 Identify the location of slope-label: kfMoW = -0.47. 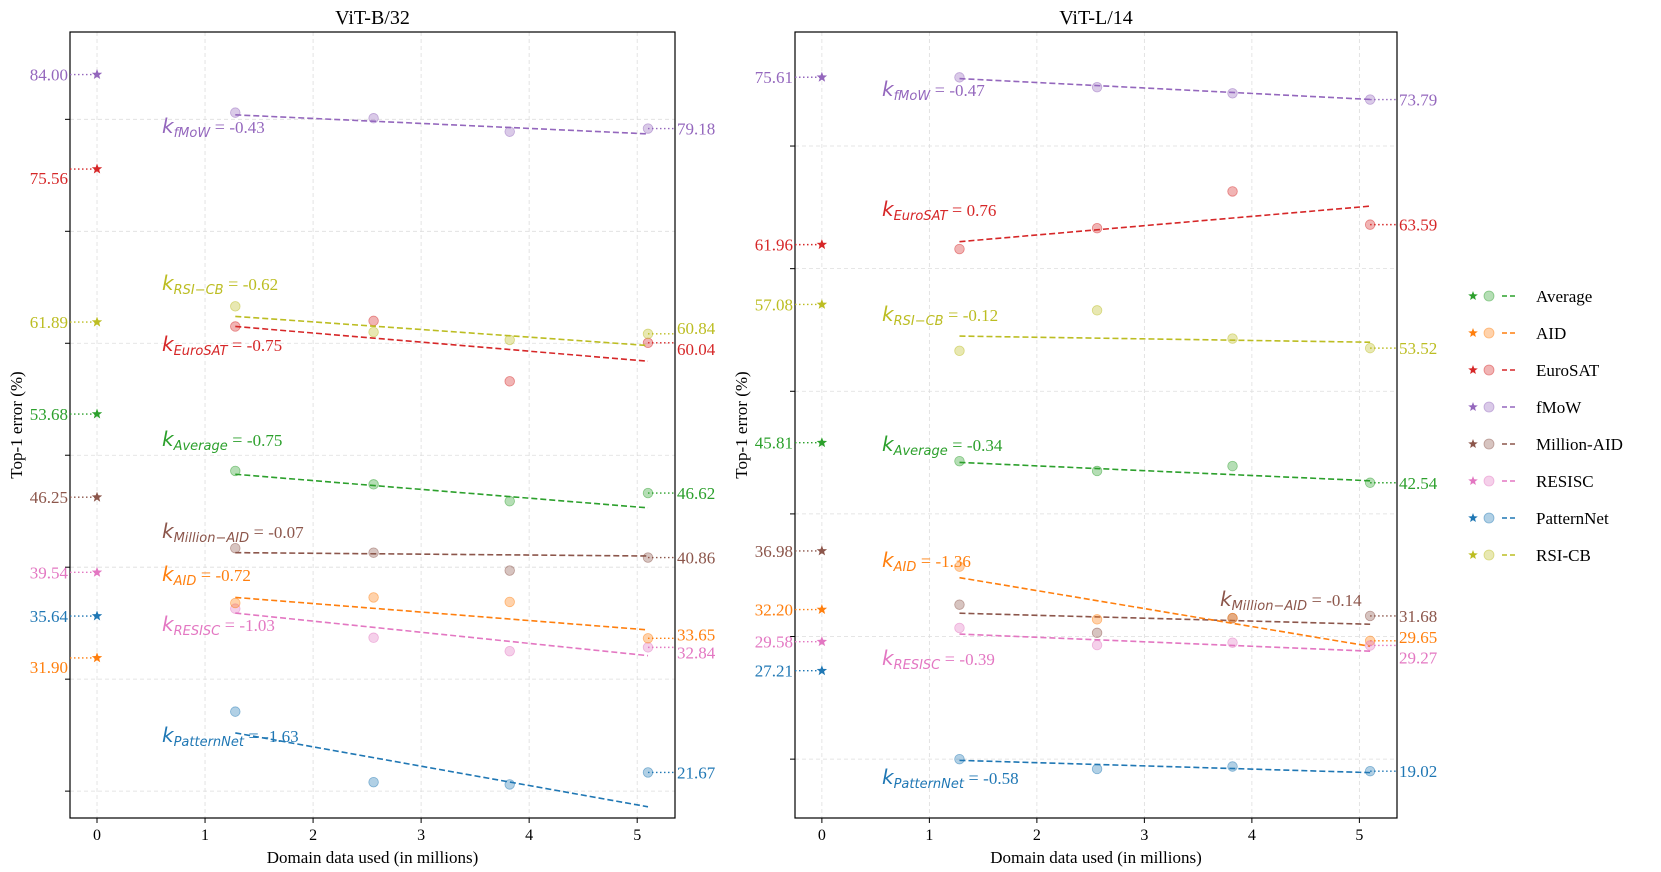
(933, 90).